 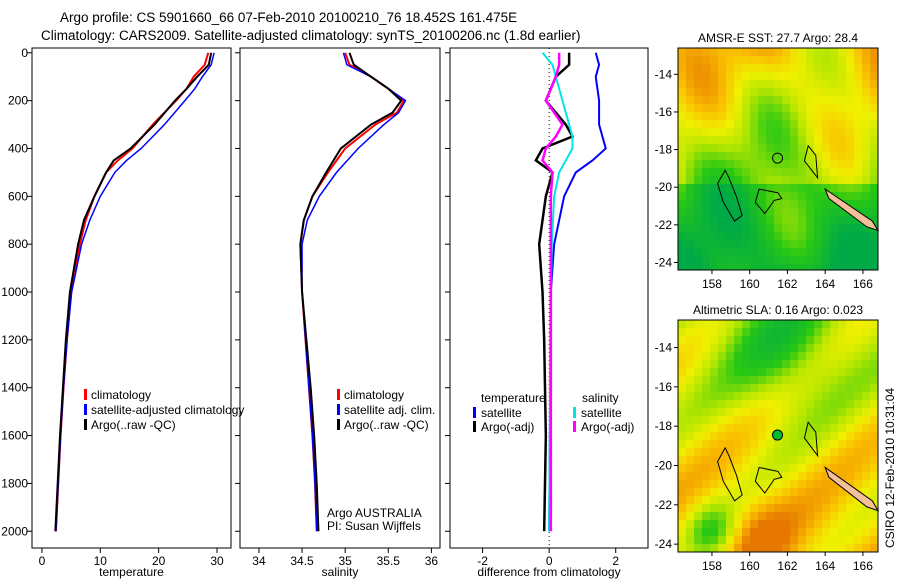 I want to click on land-new-caledonia, so click(x=852, y=489).